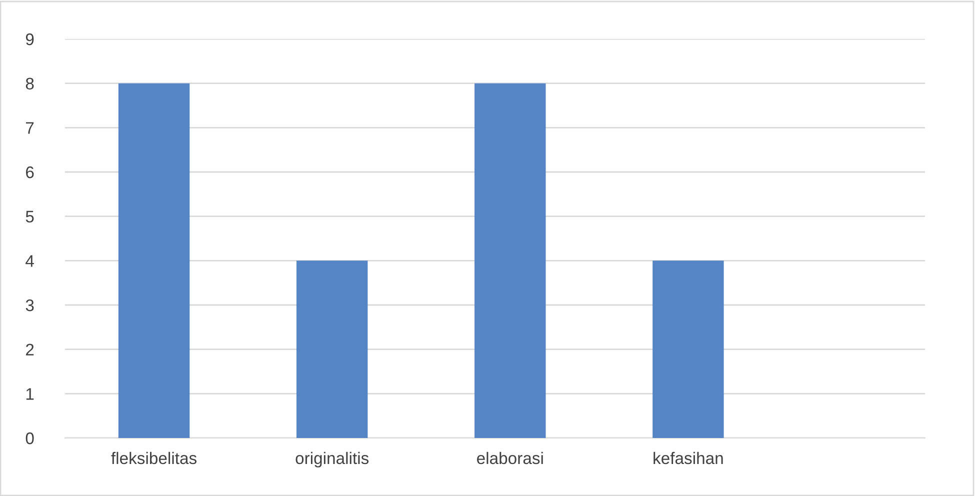 This screenshot has height=496, width=975. Describe the element at coordinates (30, 216) in the screenshot. I see `y-tick-label: 5` at that location.